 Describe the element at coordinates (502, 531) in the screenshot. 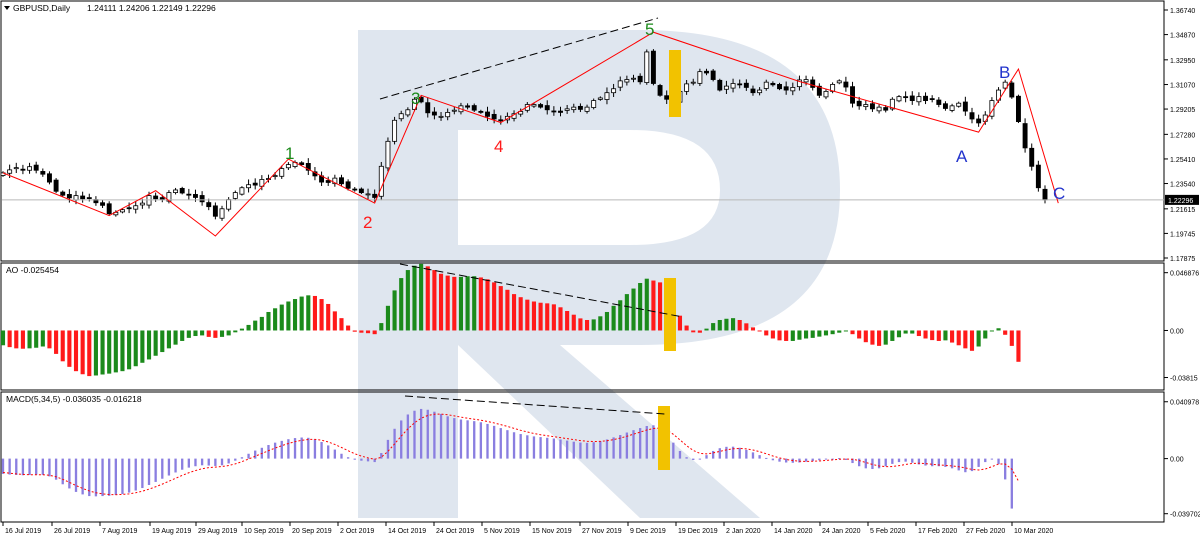

I see `x-tick-label: 5 Nov 2019` at that location.